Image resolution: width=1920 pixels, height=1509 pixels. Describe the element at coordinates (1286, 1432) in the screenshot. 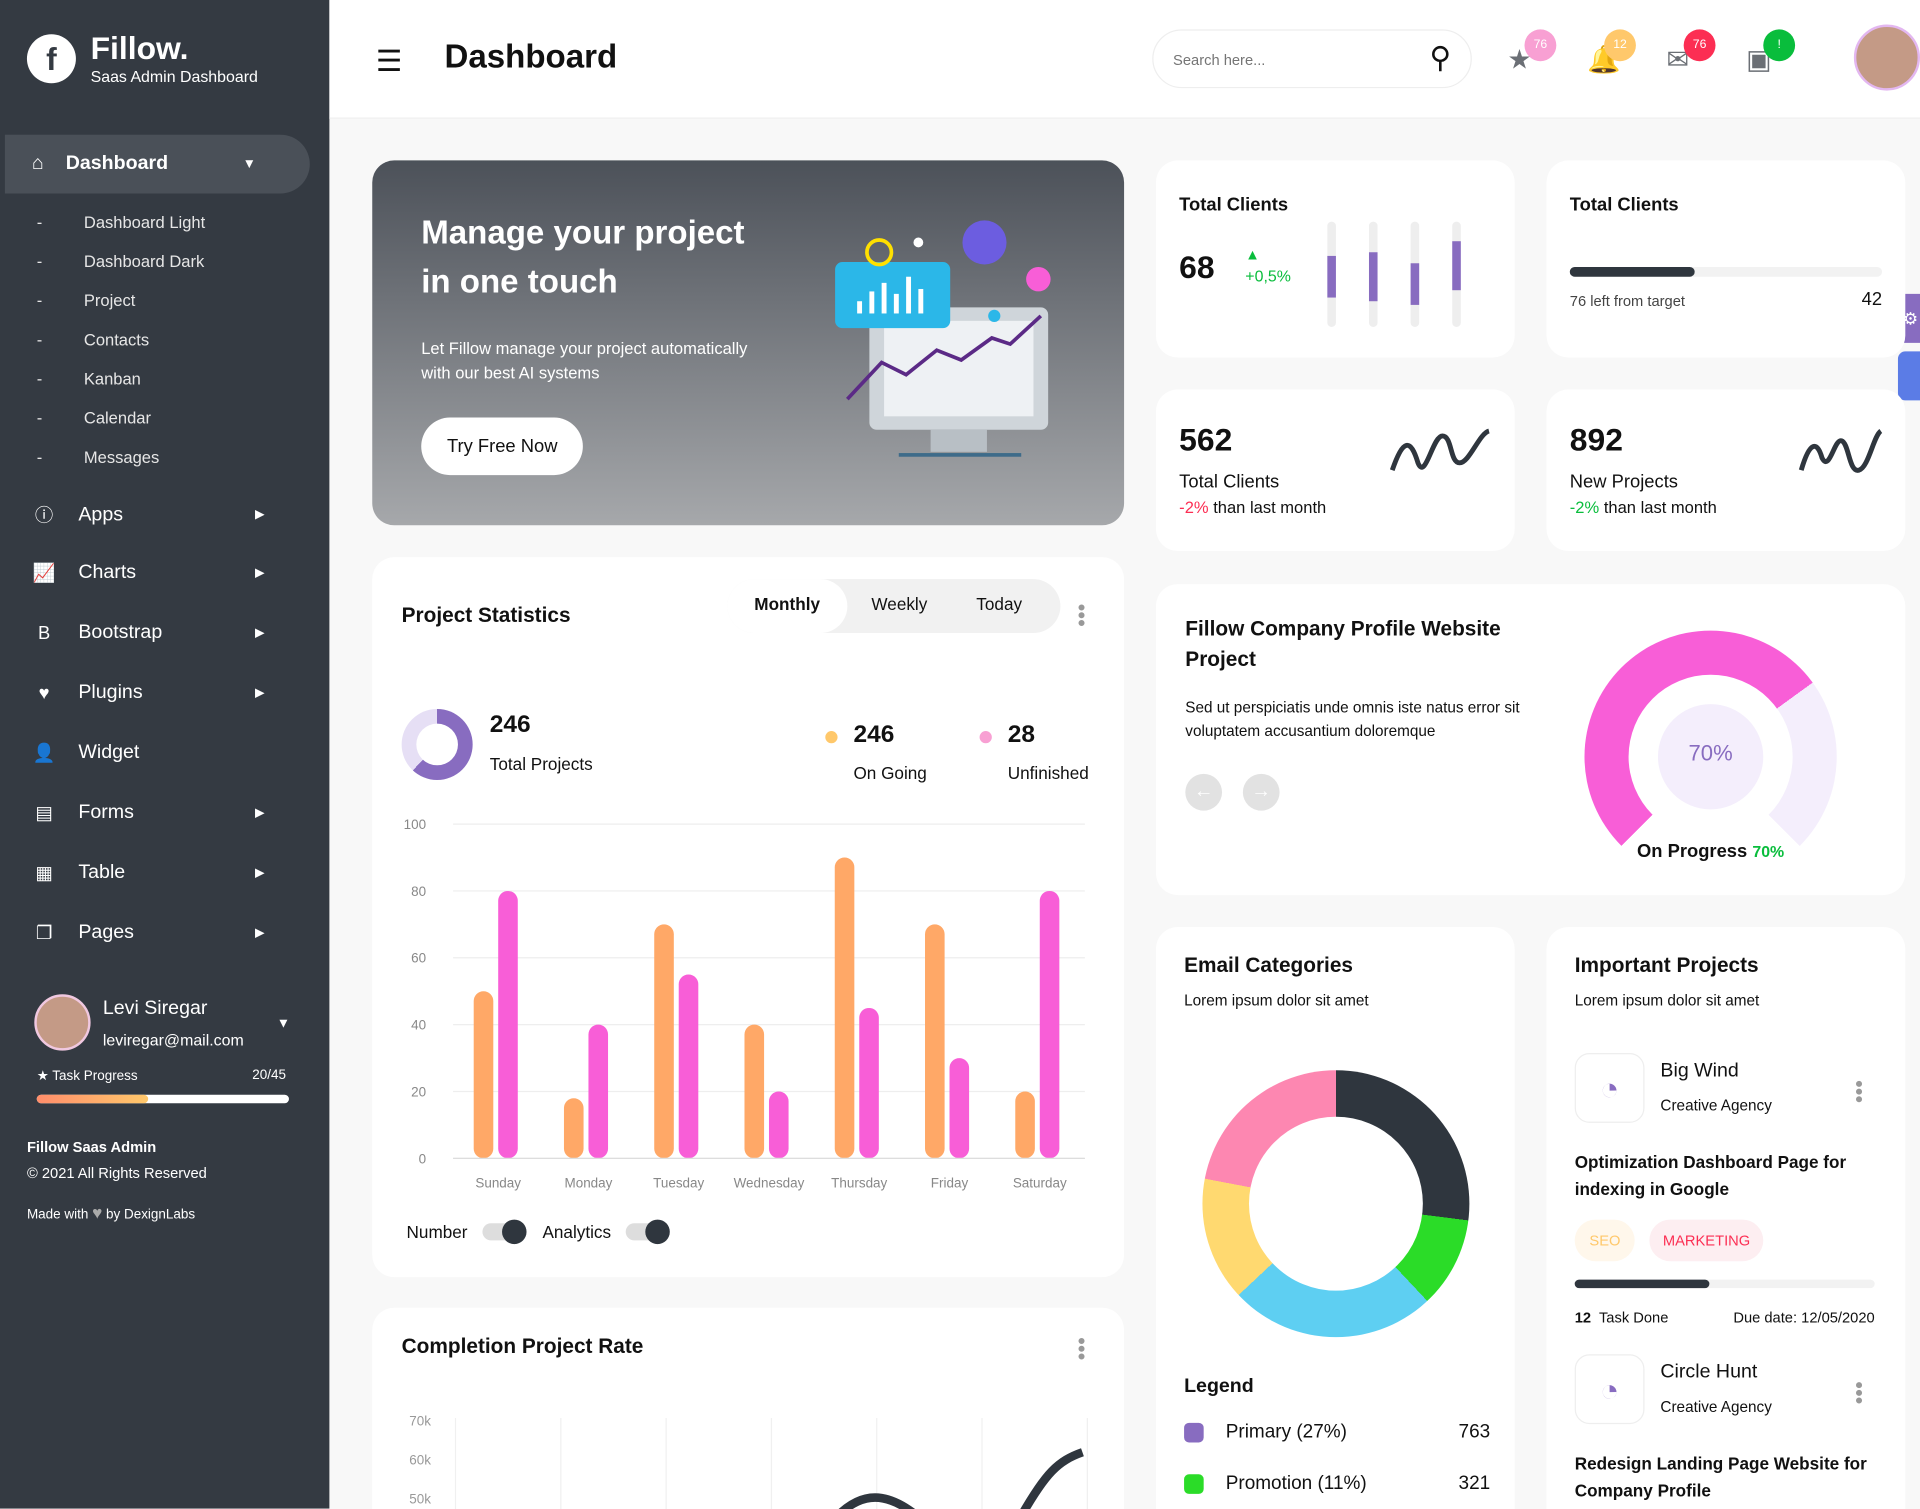

I see `legend-label: Primary (27%)` at that location.